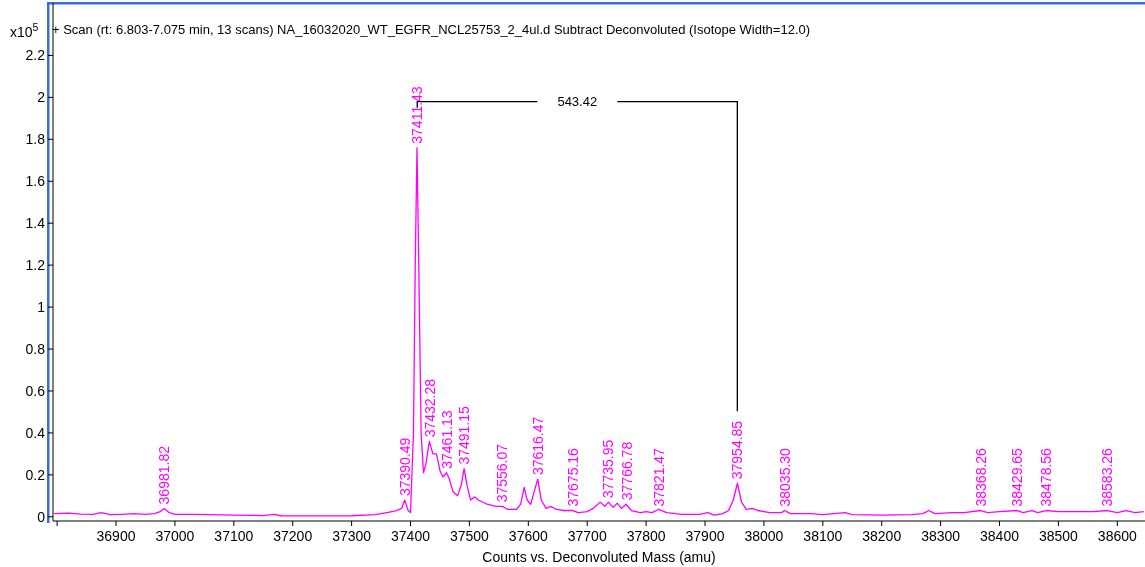  What do you see at coordinates (1058, 536) in the screenshot?
I see `x-tick-label: 38500` at bounding box center [1058, 536].